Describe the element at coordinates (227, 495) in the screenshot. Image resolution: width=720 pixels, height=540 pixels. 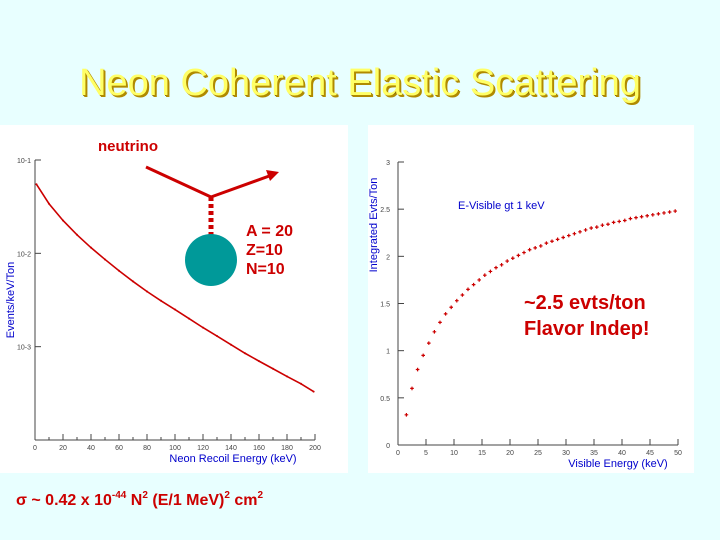
I see `formula-exponent-3: 2` at that location.